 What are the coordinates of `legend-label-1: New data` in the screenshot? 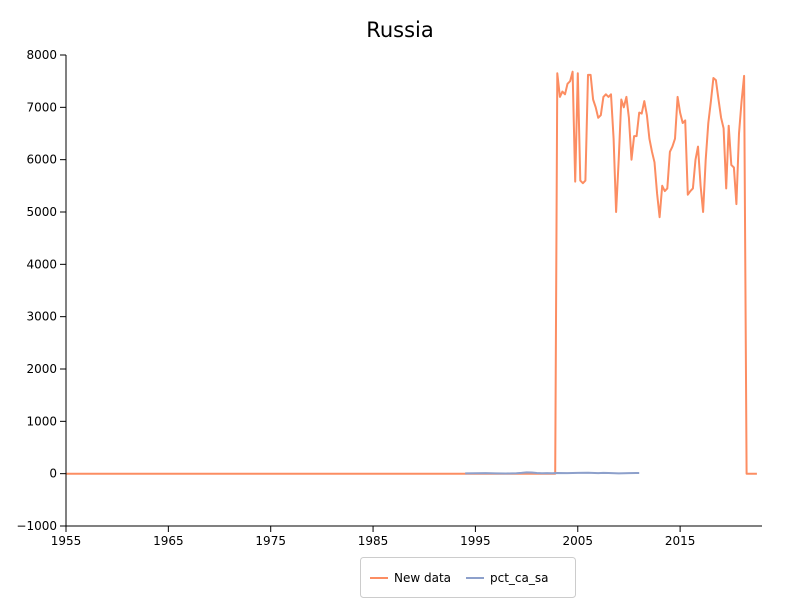 It's located at (422, 578).